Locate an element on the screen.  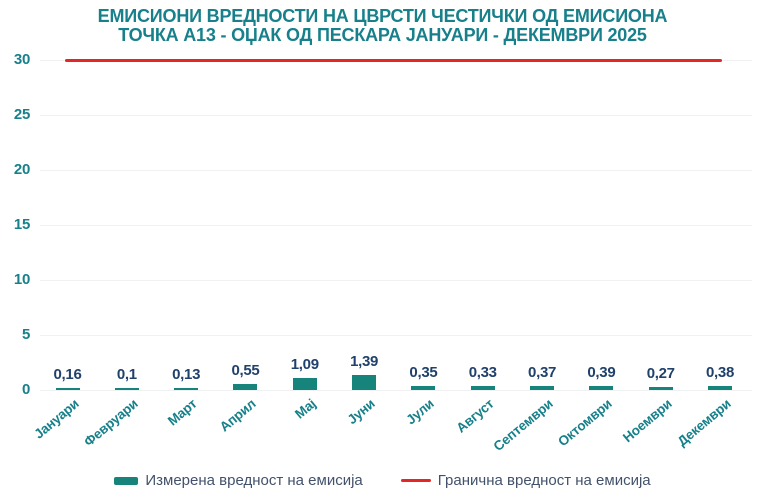
y-axis-label-25: 25 is located at coordinates (21, 114).